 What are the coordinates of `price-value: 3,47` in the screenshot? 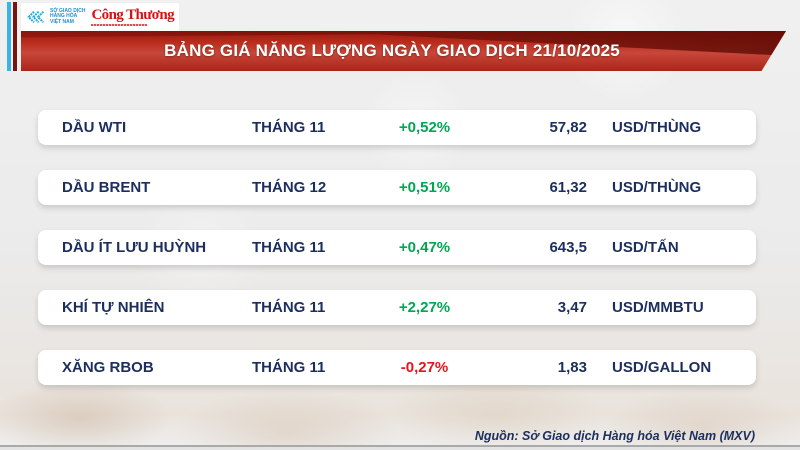 It's located at (572, 307).